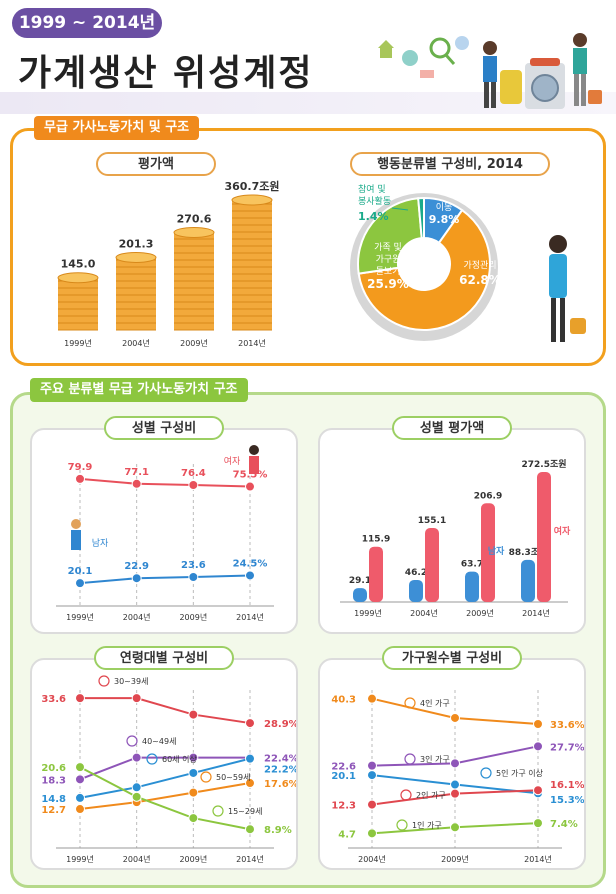  I want to click on data-label: 24.5%, so click(250, 563).